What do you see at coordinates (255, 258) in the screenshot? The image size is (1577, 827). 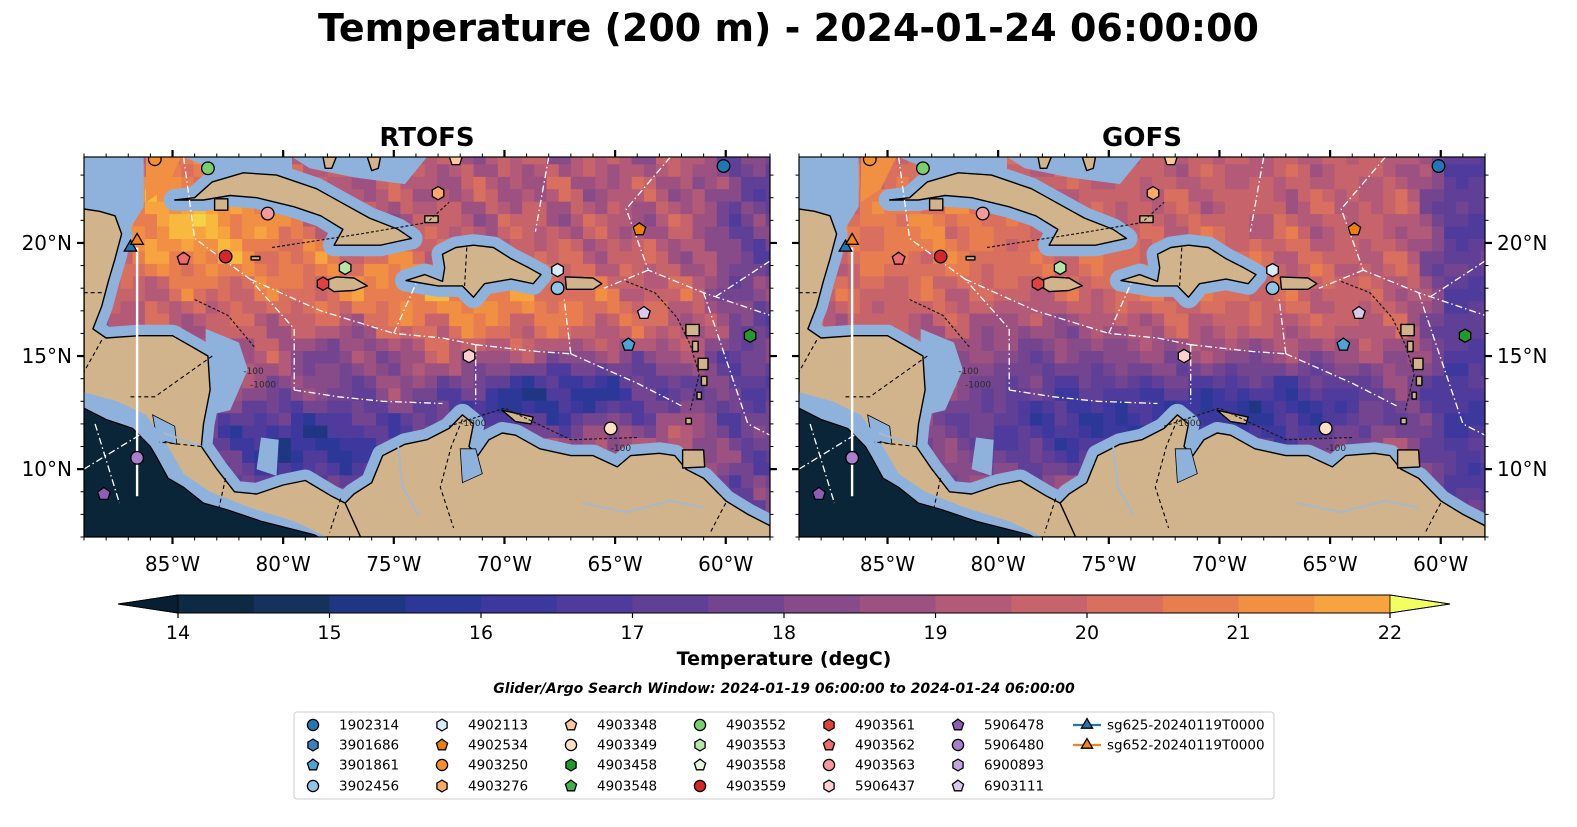 I see `land-cayman` at bounding box center [255, 258].